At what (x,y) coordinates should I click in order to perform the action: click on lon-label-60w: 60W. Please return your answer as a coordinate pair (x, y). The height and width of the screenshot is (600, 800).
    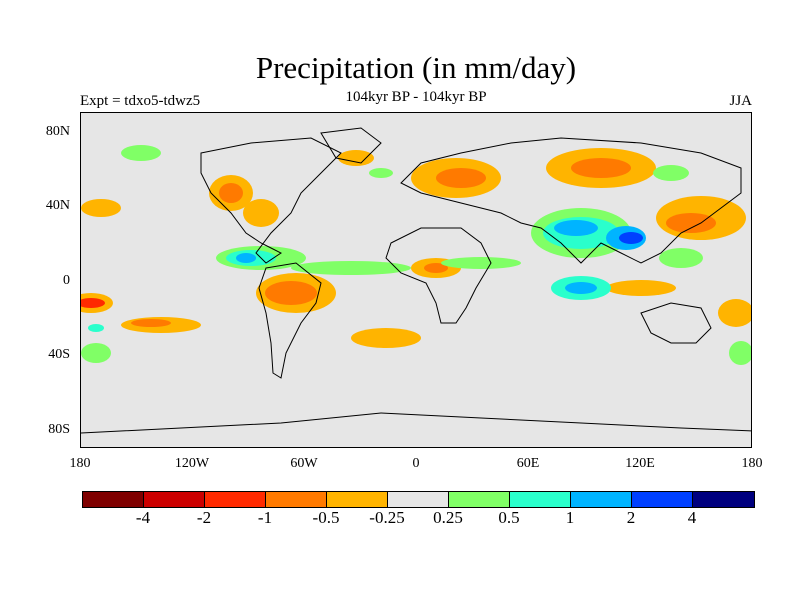
    Looking at the image, I should click on (304, 463).